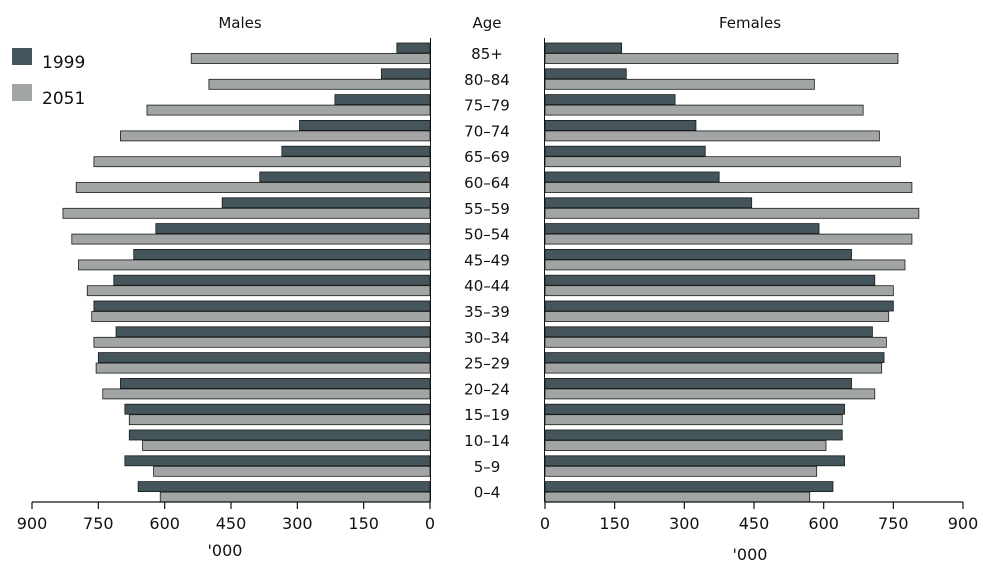  What do you see at coordinates (487, 235) in the screenshot?
I see `age-label-50-54: 50–54` at bounding box center [487, 235].